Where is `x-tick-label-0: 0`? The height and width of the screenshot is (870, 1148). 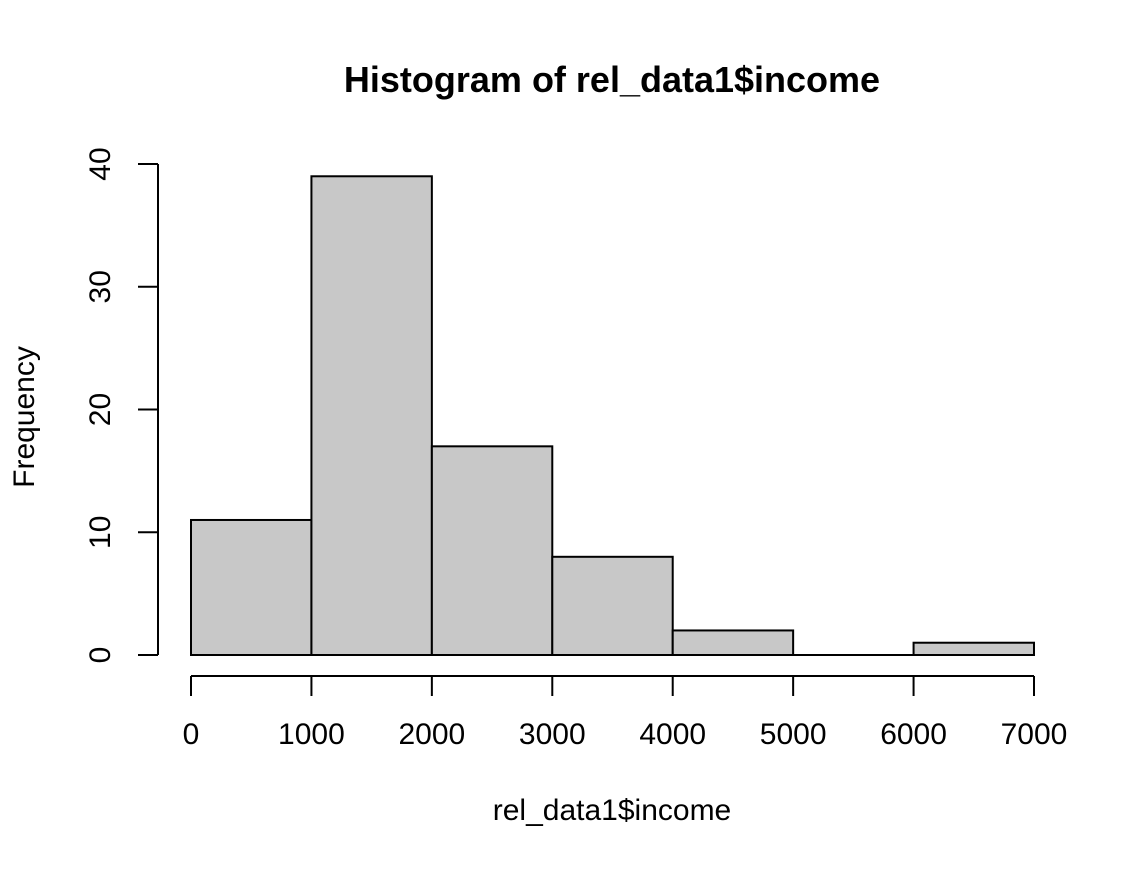
x-tick-label-0: 0 is located at coordinates (191, 734).